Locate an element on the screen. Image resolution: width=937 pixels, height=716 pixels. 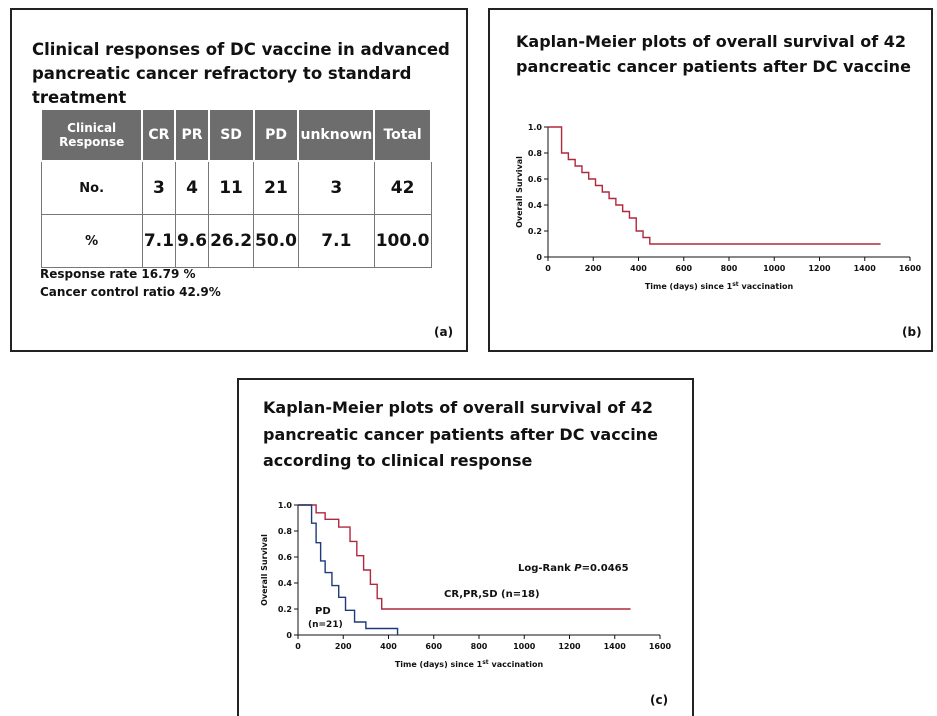
table-cell: 4 is located at coordinates (192, 187).